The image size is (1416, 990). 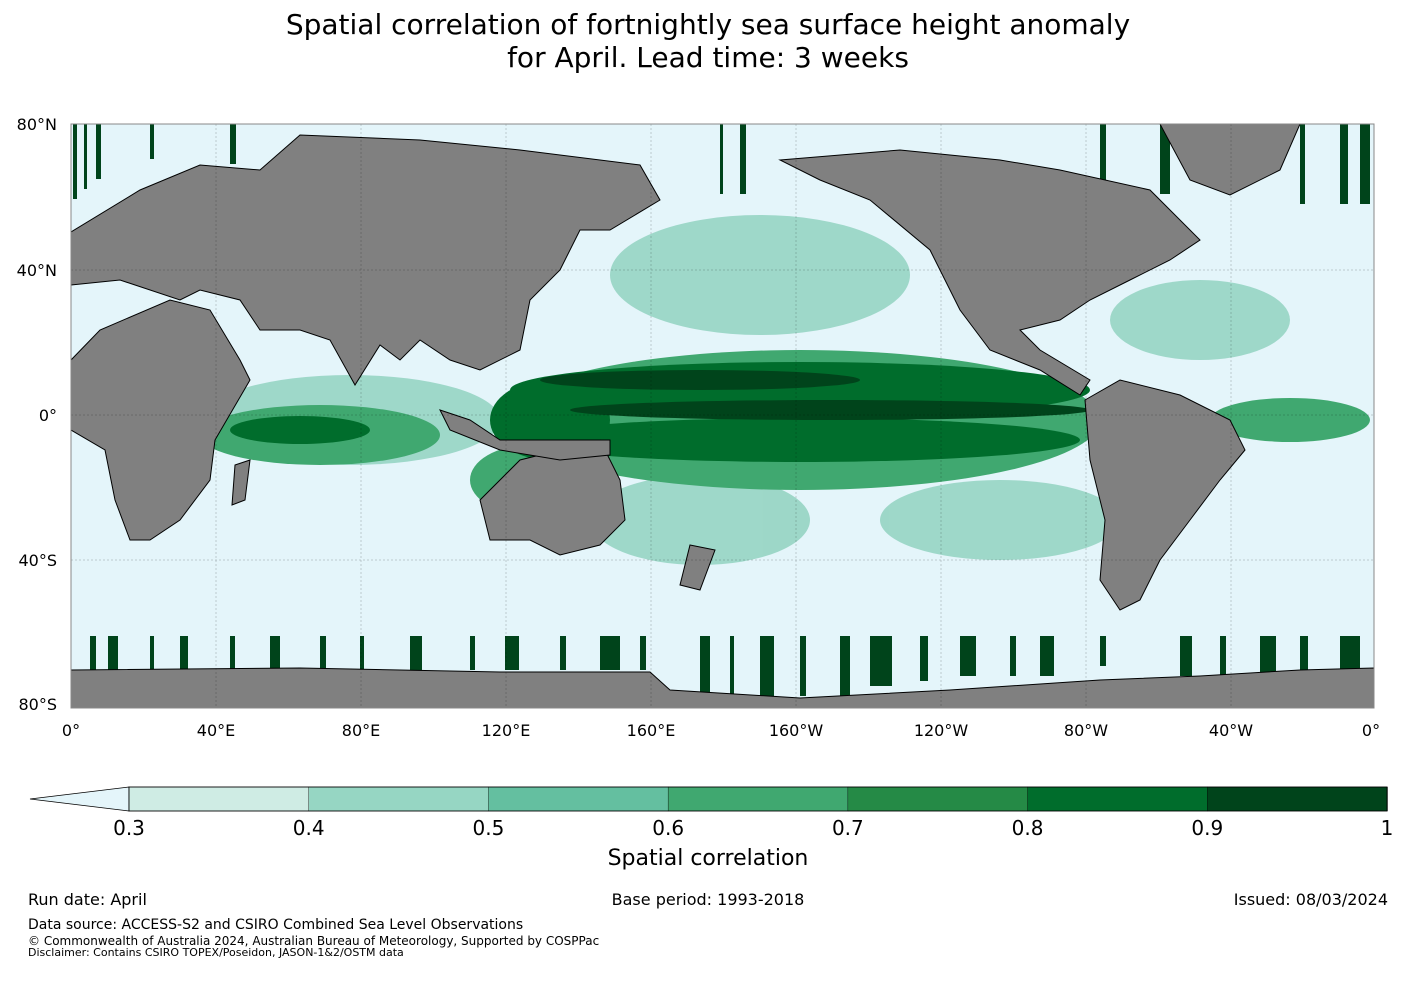 I want to click on colorbar-tick-label: 0.9, so click(x=1207, y=828).